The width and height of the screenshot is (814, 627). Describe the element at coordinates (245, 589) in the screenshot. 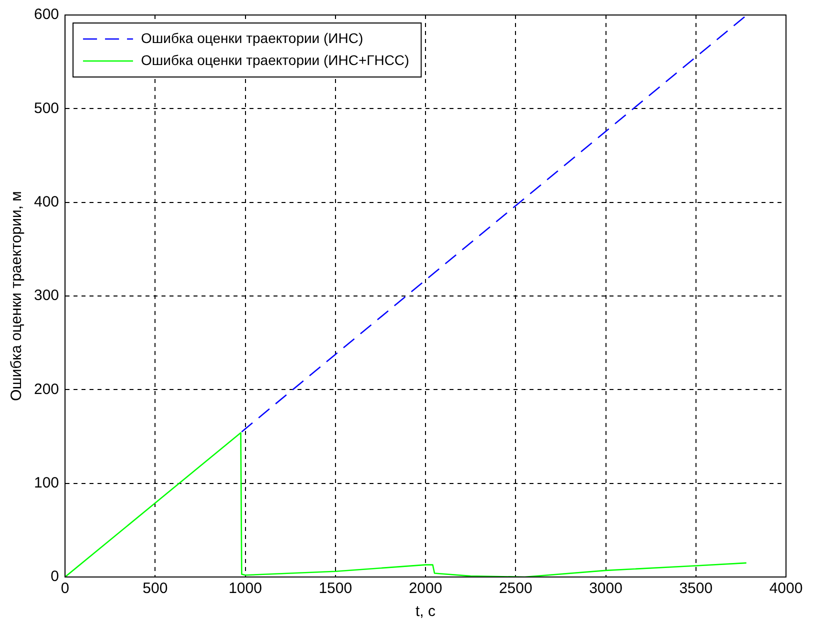

I see `x-tick-label: 1000` at that location.